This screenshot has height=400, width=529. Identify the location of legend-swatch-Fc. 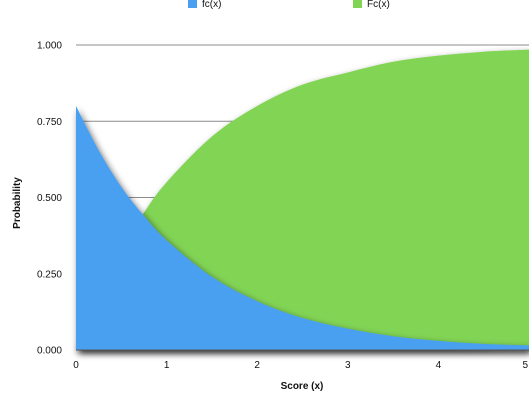
(357, 4).